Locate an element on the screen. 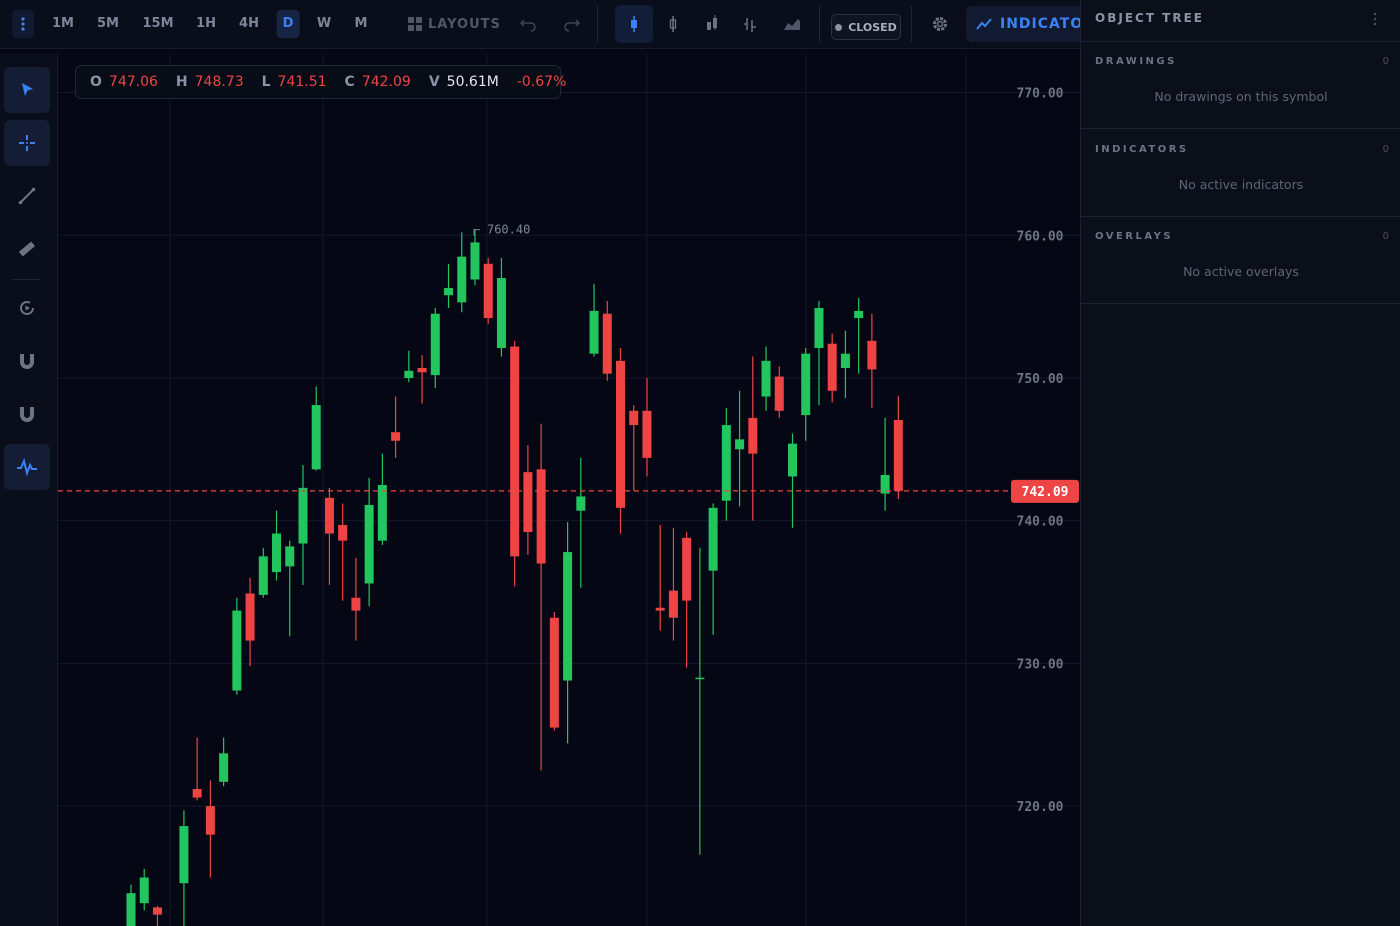  interval-button: 1H is located at coordinates (206, 23).